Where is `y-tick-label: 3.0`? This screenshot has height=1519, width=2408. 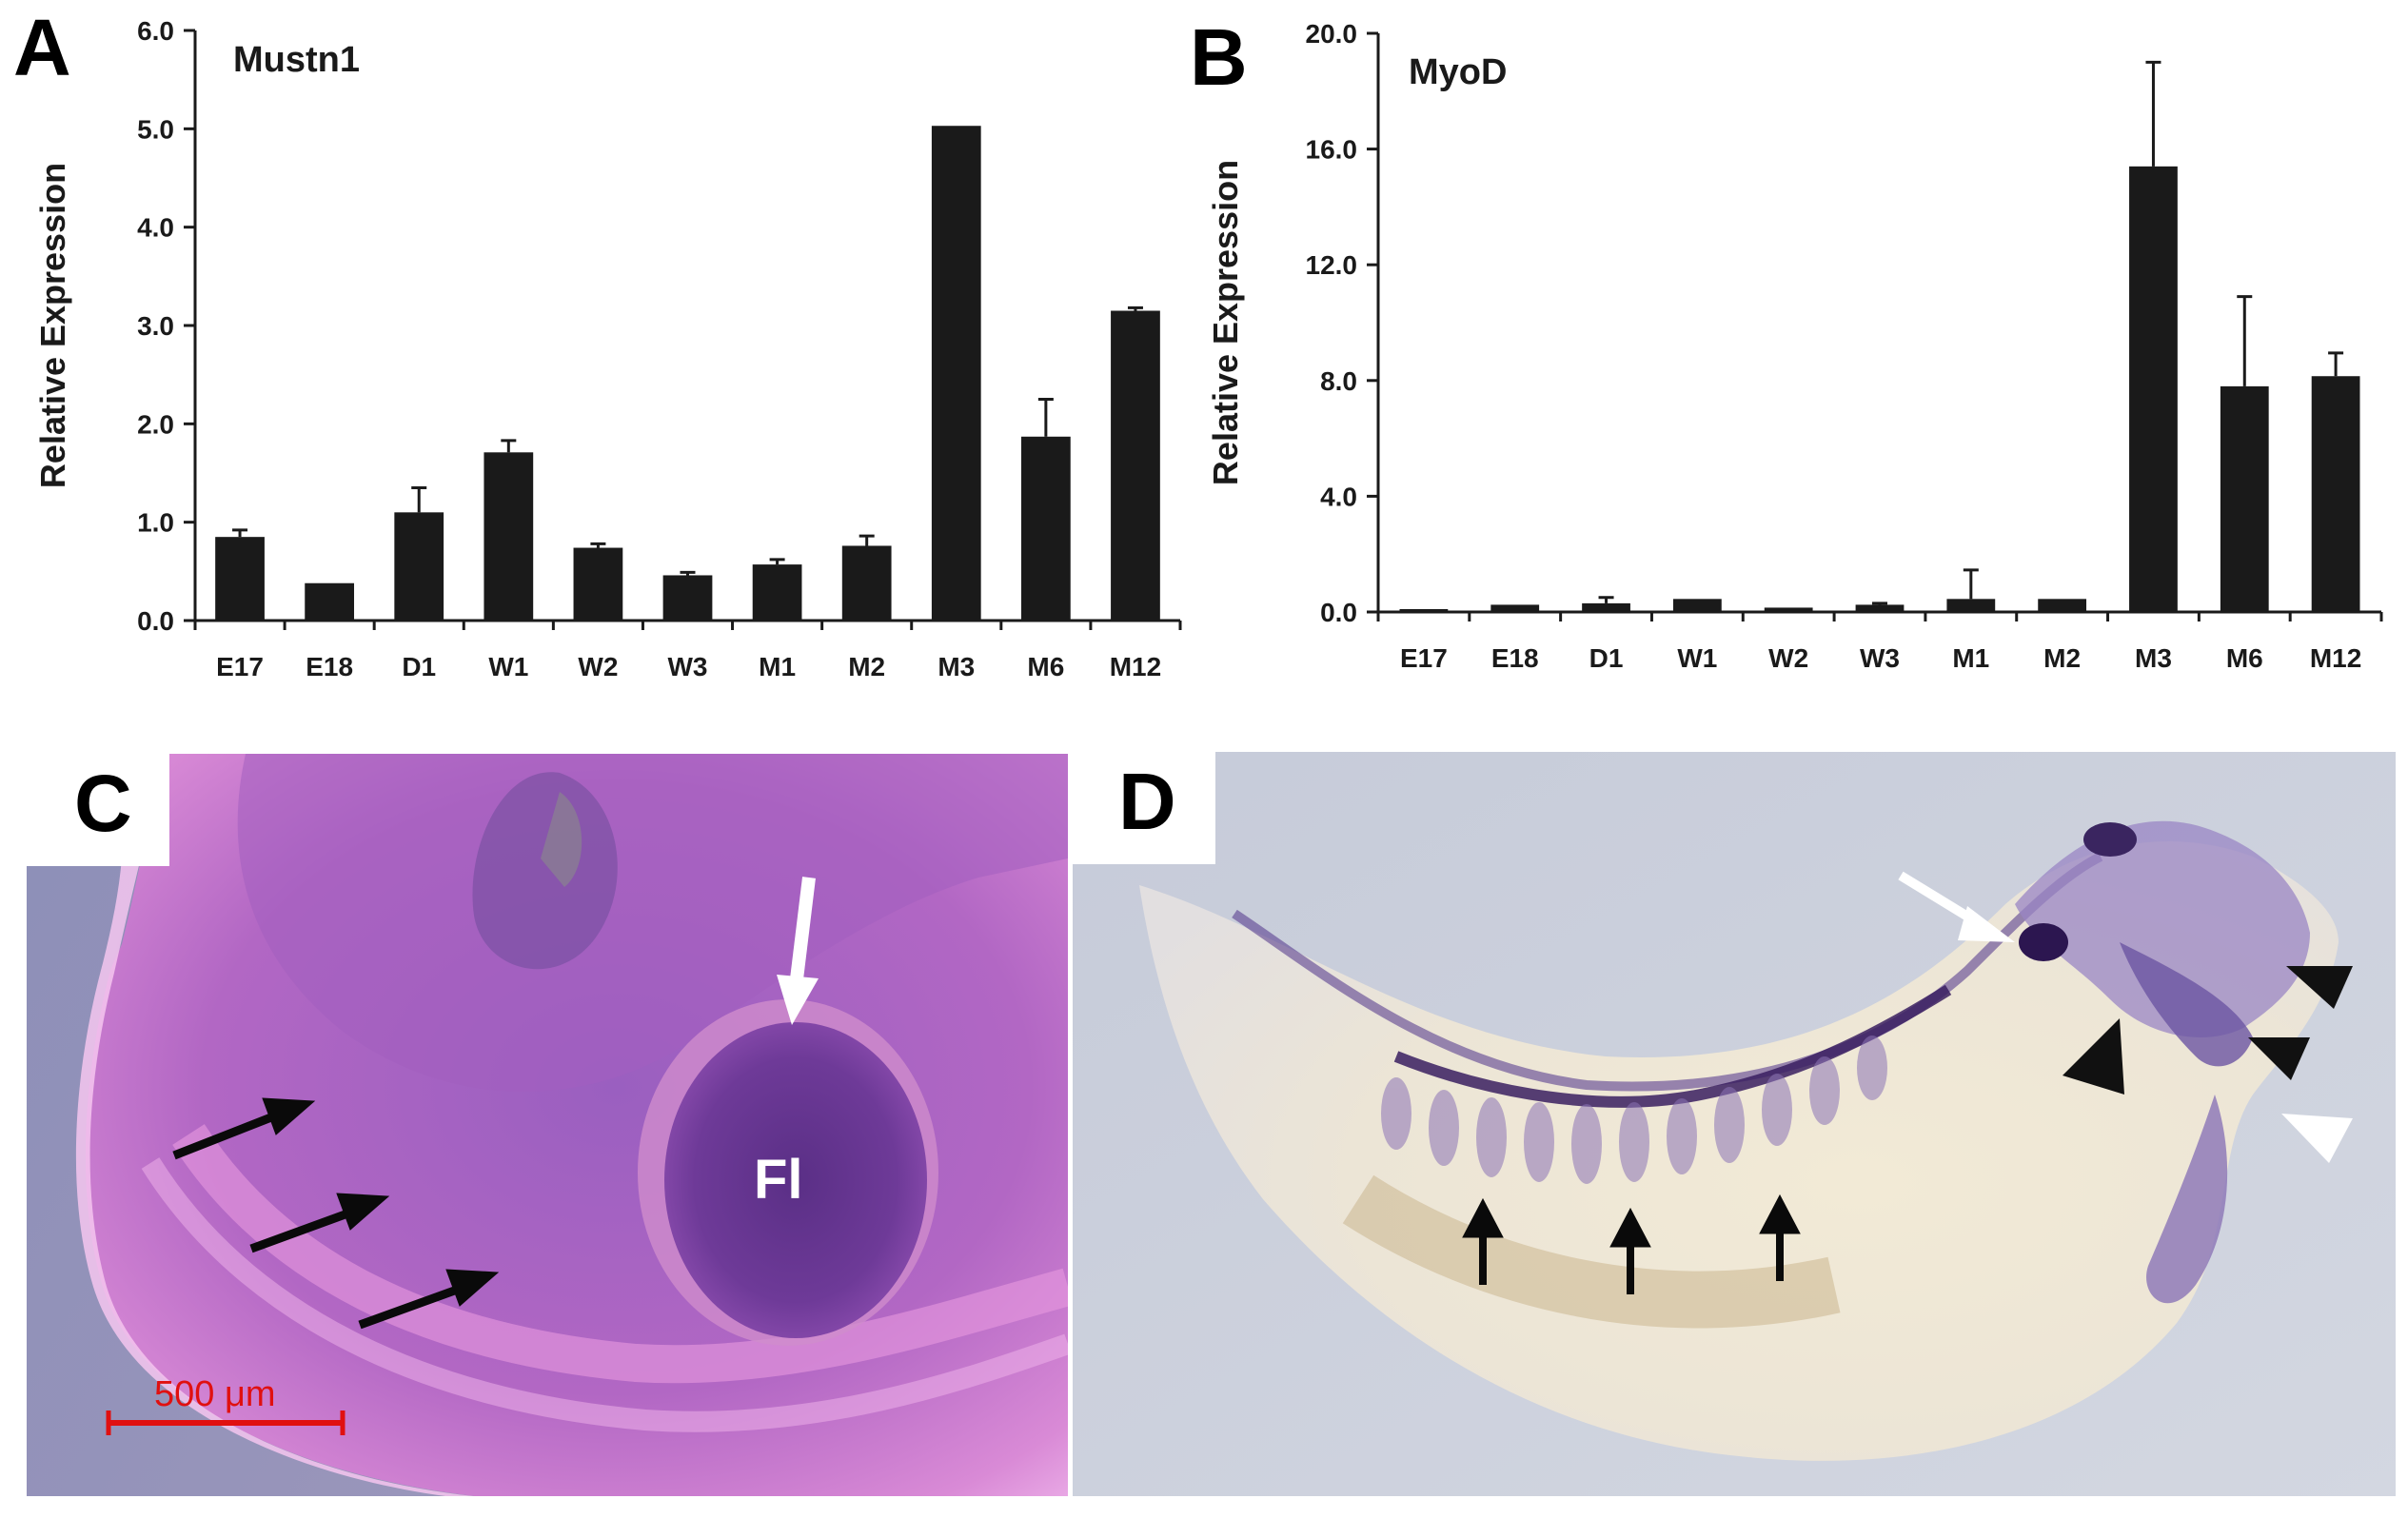
y-tick-label: 3.0 is located at coordinates (155, 326).